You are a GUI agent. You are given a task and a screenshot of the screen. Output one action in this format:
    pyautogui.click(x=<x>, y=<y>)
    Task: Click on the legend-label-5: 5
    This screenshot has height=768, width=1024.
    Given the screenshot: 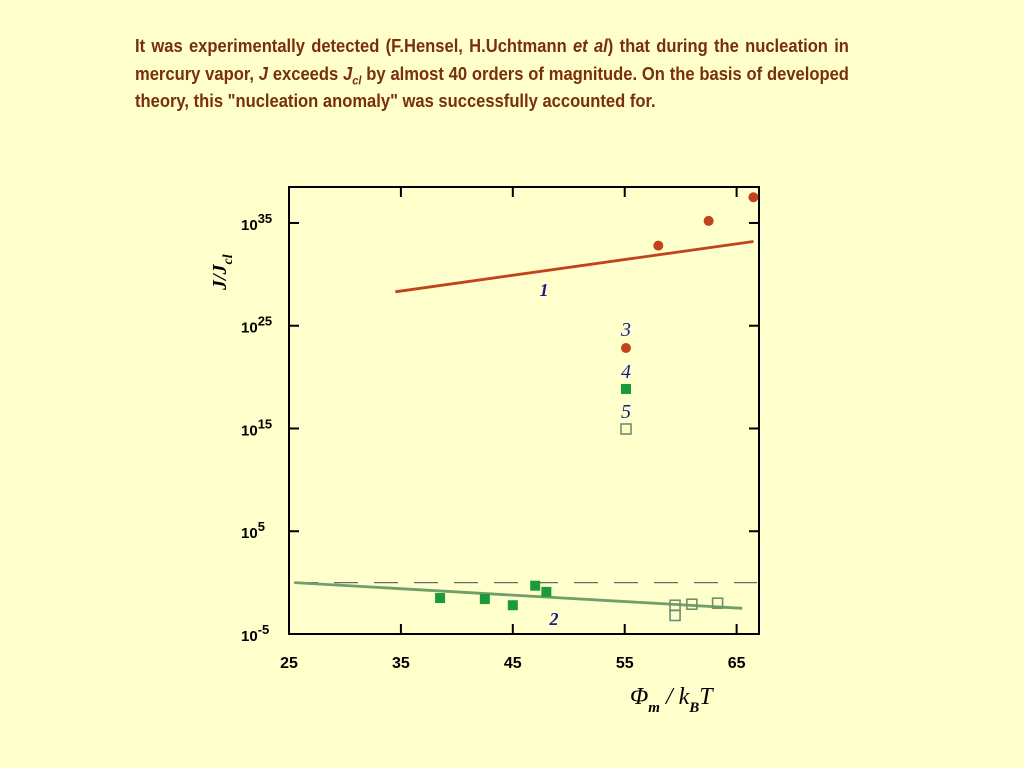 What is the action you would take?
    pyautogui.click(x=626, y=412)
    